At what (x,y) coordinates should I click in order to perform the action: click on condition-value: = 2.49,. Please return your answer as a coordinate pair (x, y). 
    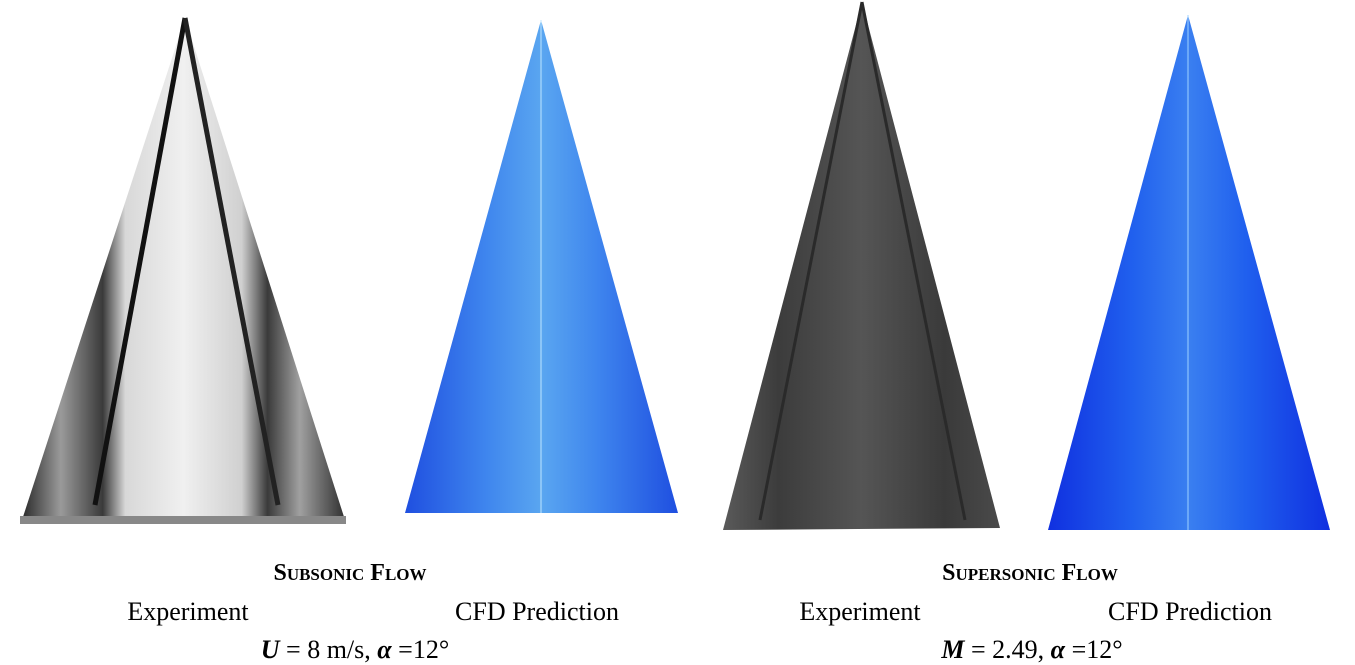
    Looking at the image, I should click on (1008, 649).